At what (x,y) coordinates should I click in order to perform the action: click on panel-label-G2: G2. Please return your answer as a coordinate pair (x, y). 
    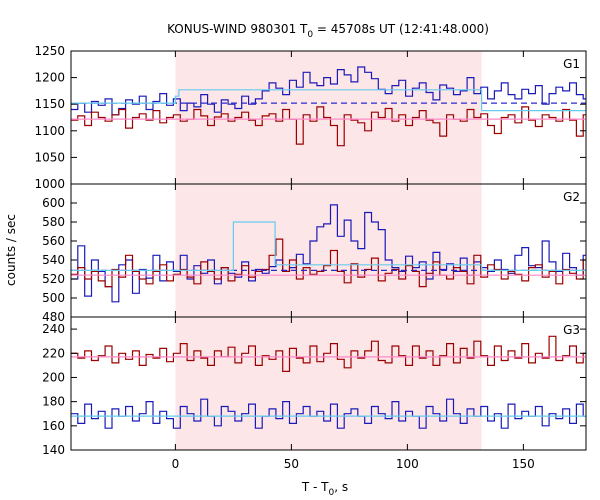
    Looking at the image, I should click on (571, 197).